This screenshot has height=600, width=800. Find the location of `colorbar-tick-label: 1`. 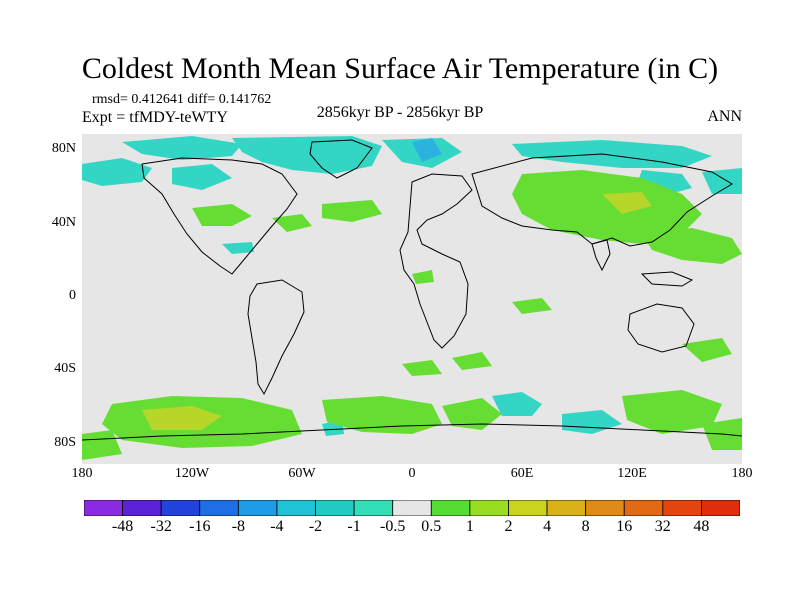

colorbar-tick-label: 1 is located at coordinates (469, 526).